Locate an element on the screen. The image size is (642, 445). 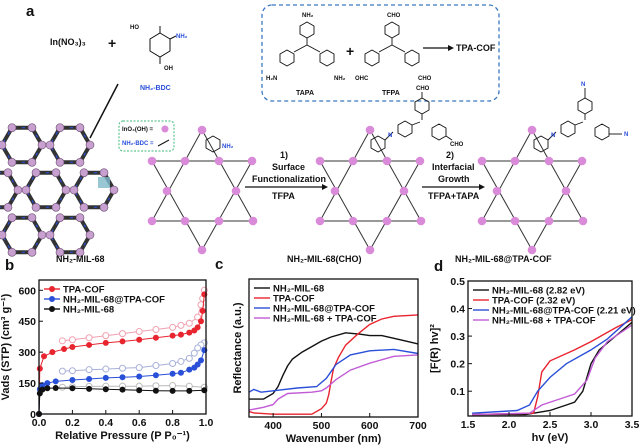
y-axis-label: Vads (STP) (cm³ g⁻¹) is located at coordinates (6, 346).